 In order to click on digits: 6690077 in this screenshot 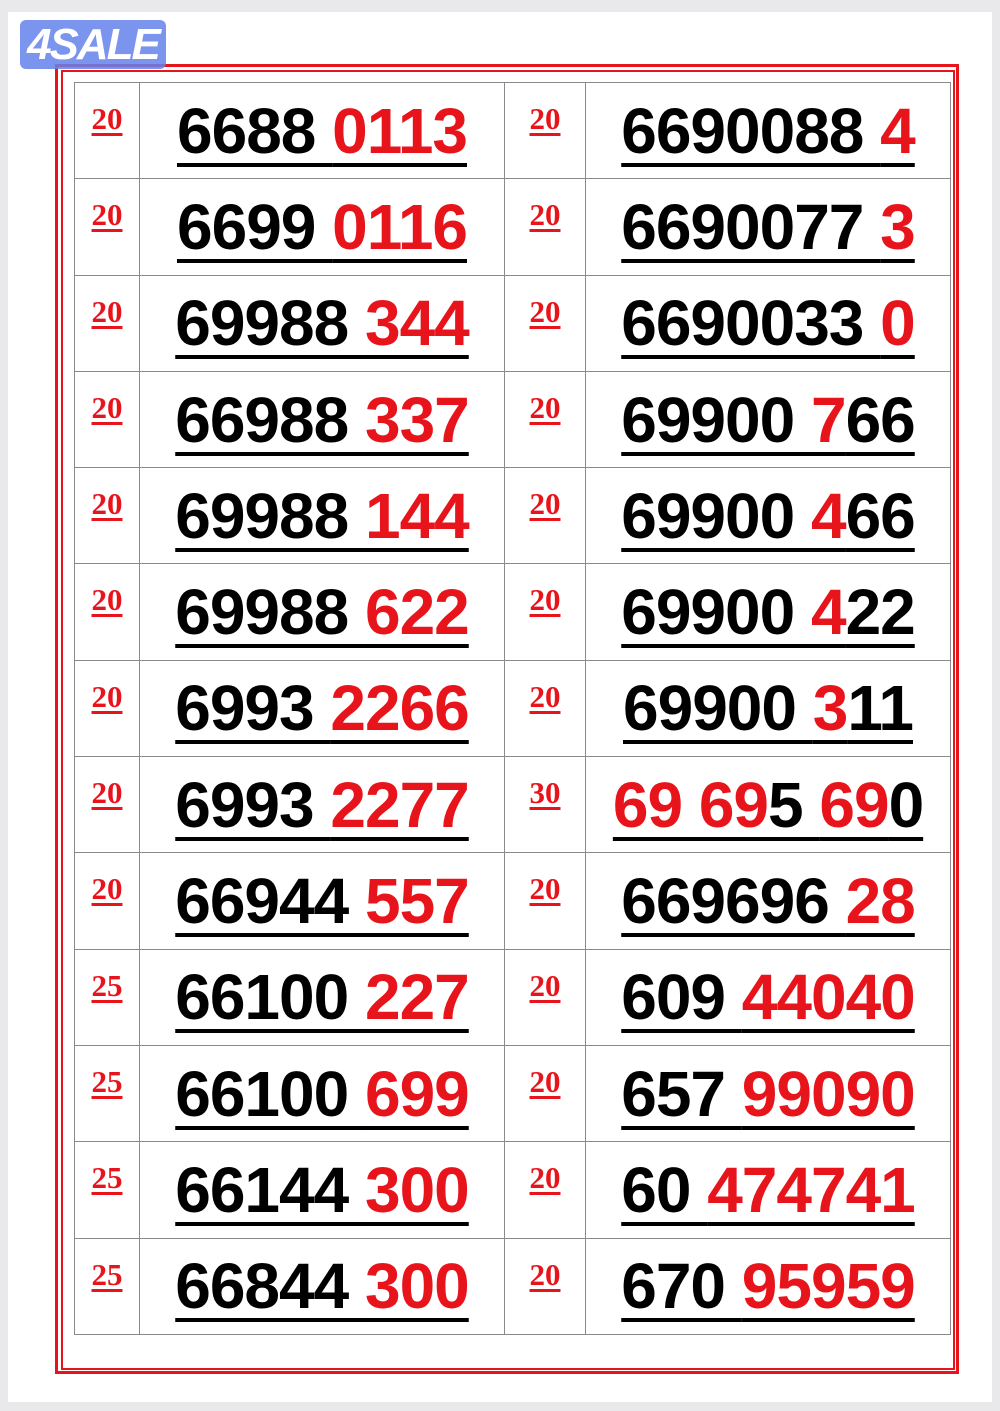, I will do `click(751, 226)`.